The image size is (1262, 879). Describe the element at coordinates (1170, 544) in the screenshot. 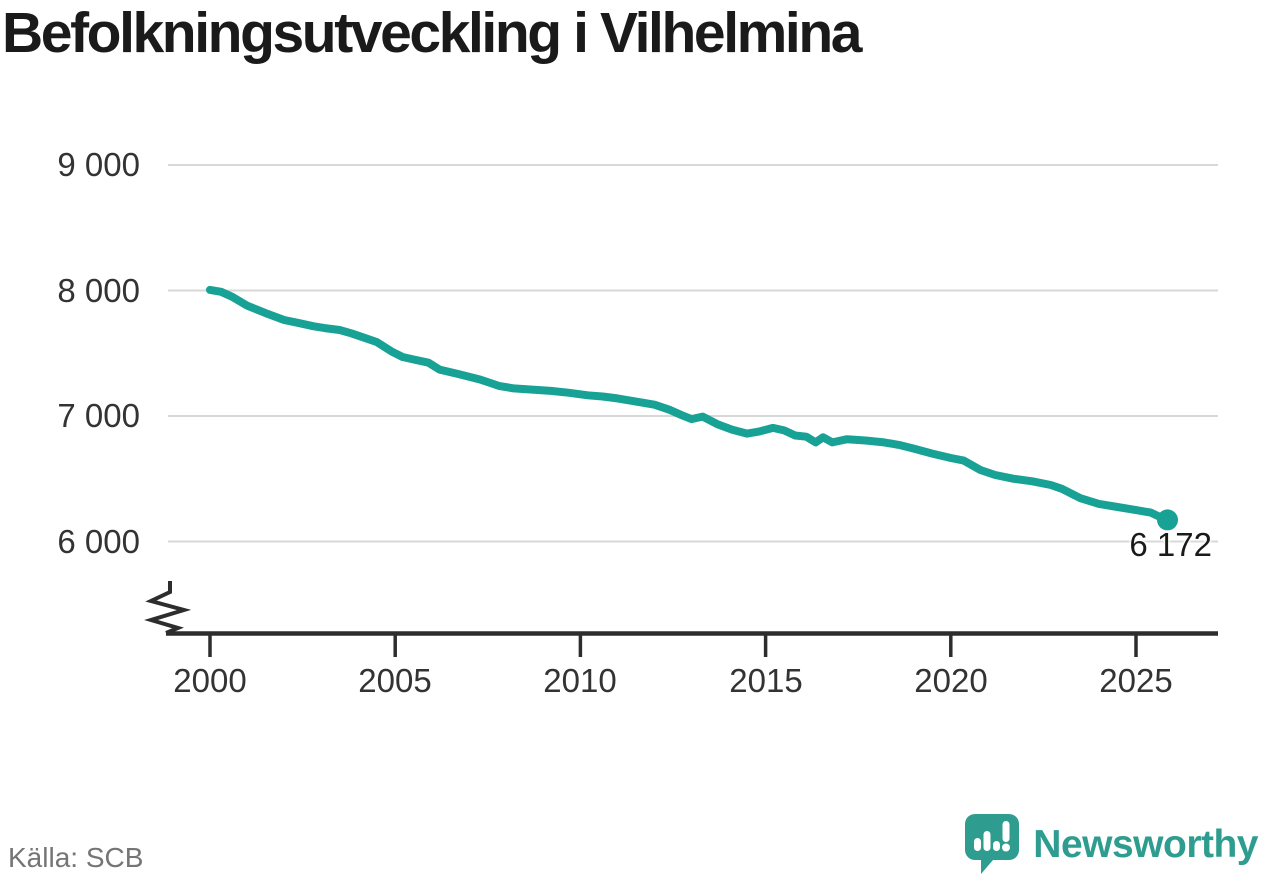

I see `end-value-label: 6 172` at that location.